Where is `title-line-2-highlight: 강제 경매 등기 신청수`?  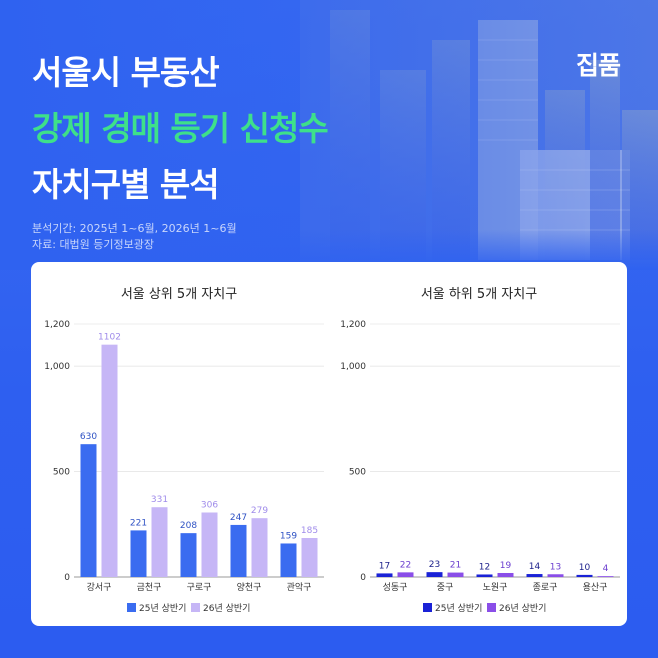 title-line-2-highlight: 강제 경매 등기 신청수 is located at coordinates (180, 128).